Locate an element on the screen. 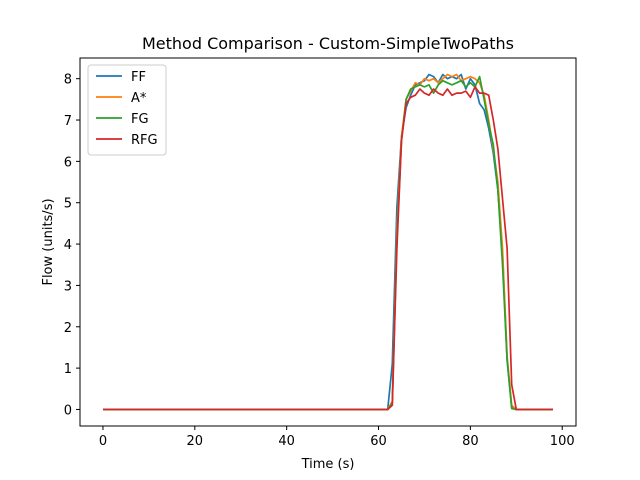 This screenshot has height=480, width=640. legend-box is located at coordinates (127, 110).